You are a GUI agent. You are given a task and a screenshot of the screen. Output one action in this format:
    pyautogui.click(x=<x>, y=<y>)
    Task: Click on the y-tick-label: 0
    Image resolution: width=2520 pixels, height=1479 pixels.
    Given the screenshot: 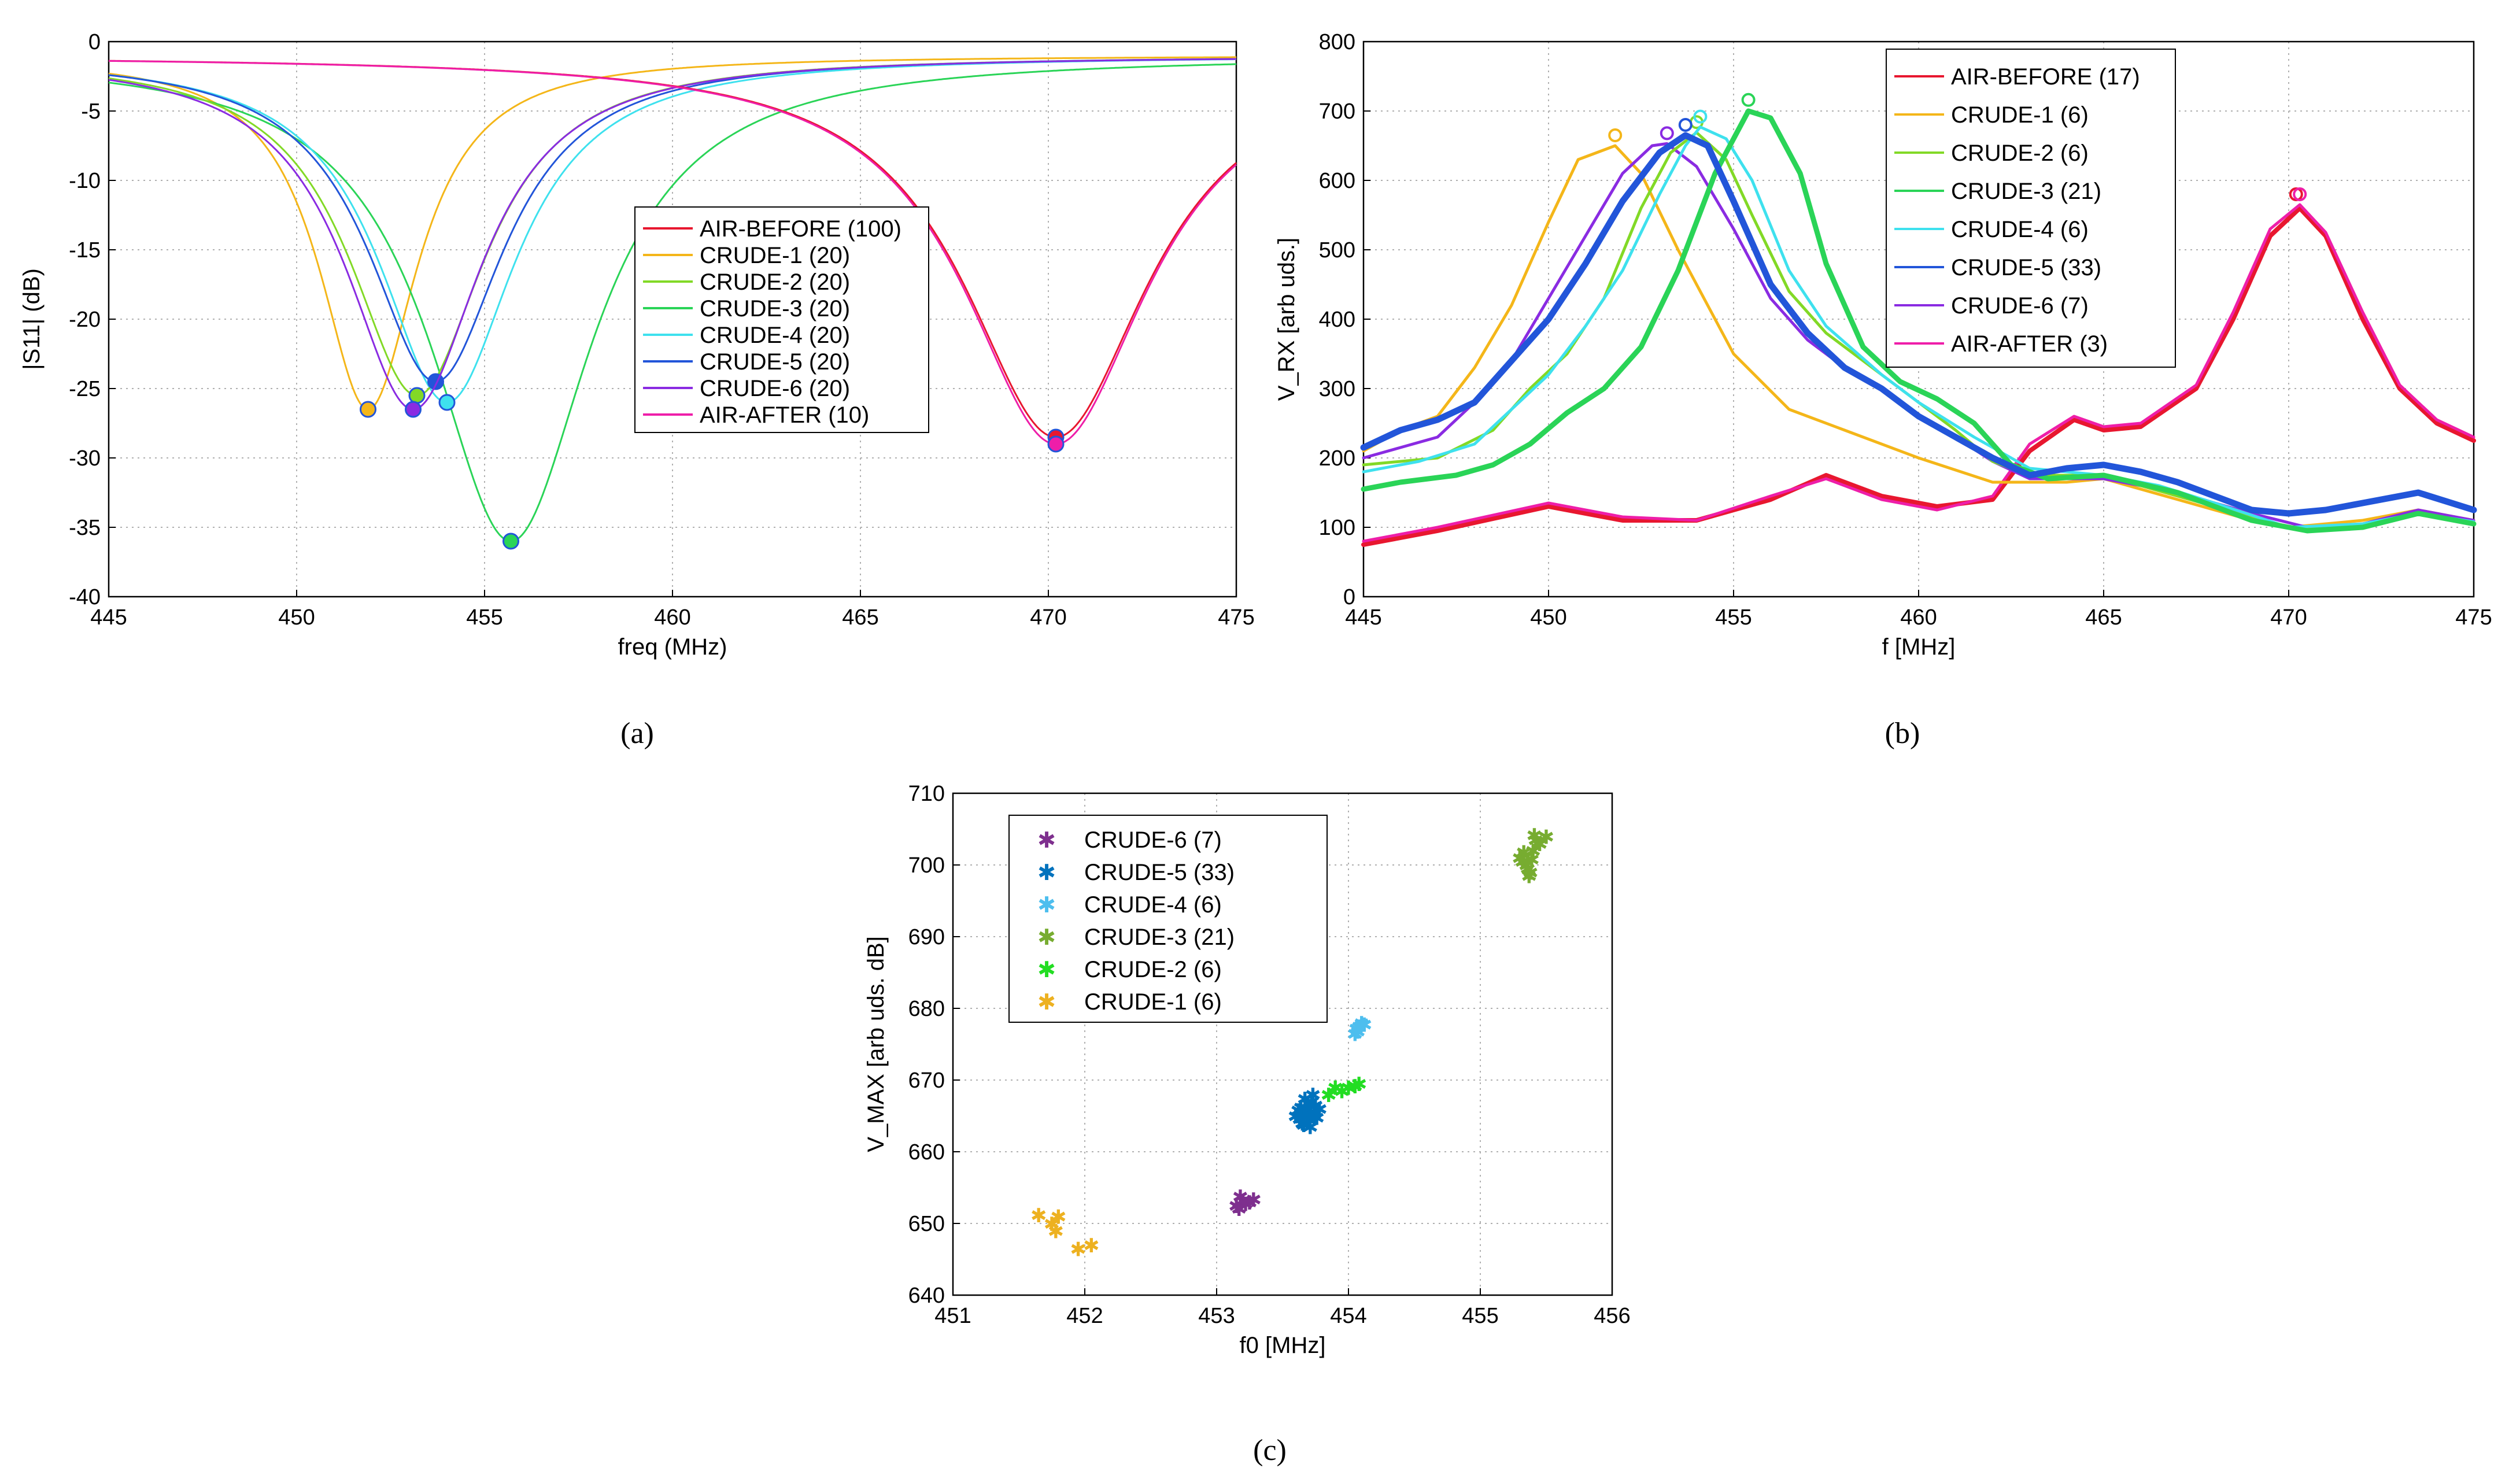 What is the action you would take?
    pyautogui.click(x=95, y=42)
    